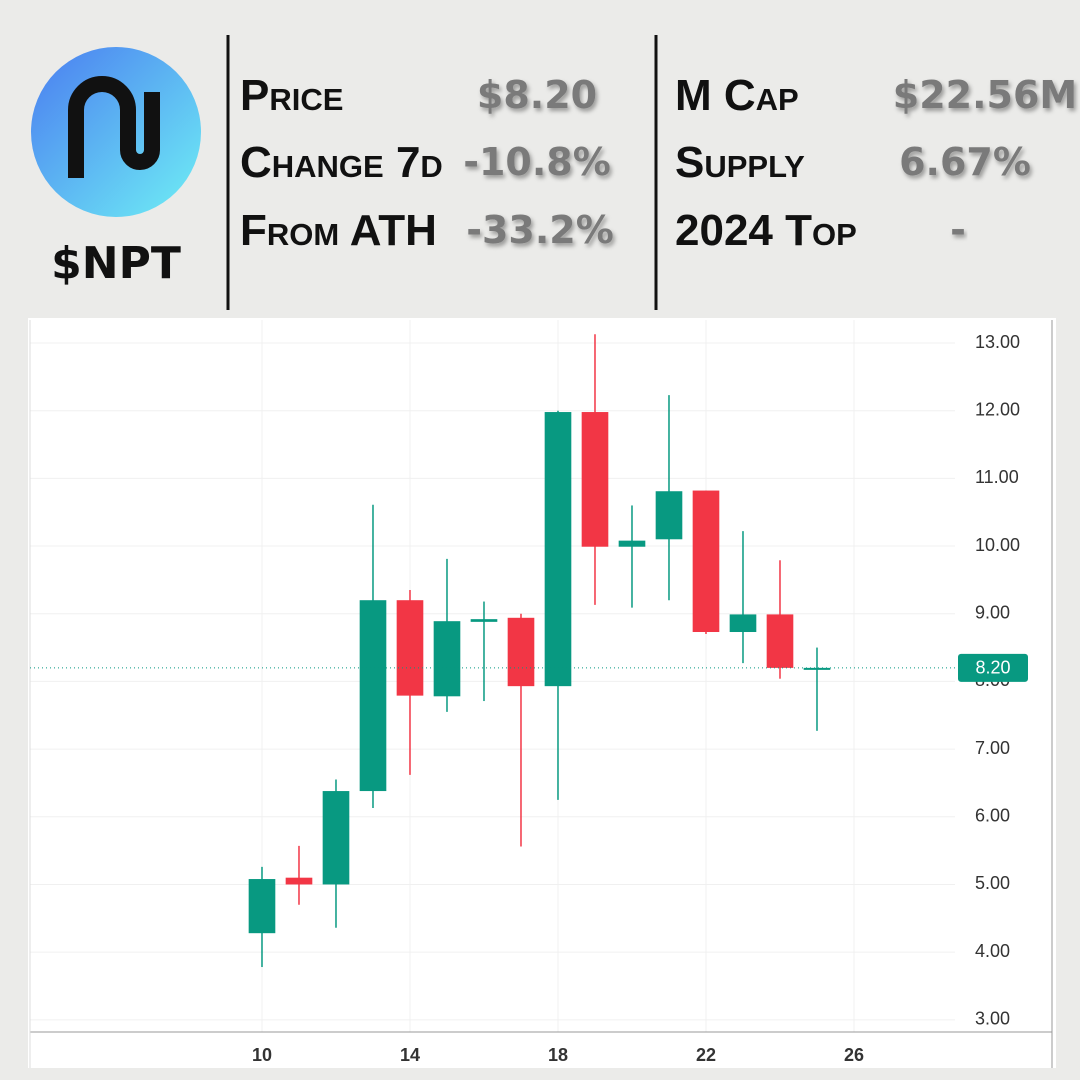  Describe the element at coordinates (737, 95) in the screenshot. I see `stat-label: M Cap` at that location.